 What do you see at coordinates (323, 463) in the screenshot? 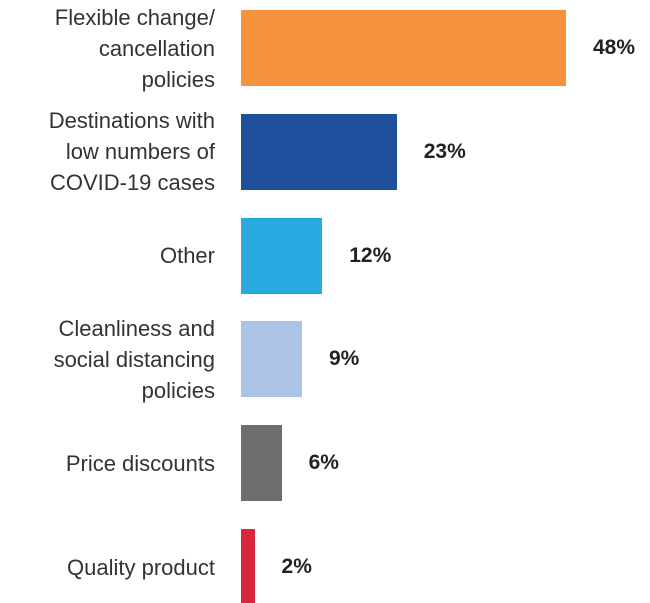
I see `value-label: 6%` at bounding box center [323, 463].